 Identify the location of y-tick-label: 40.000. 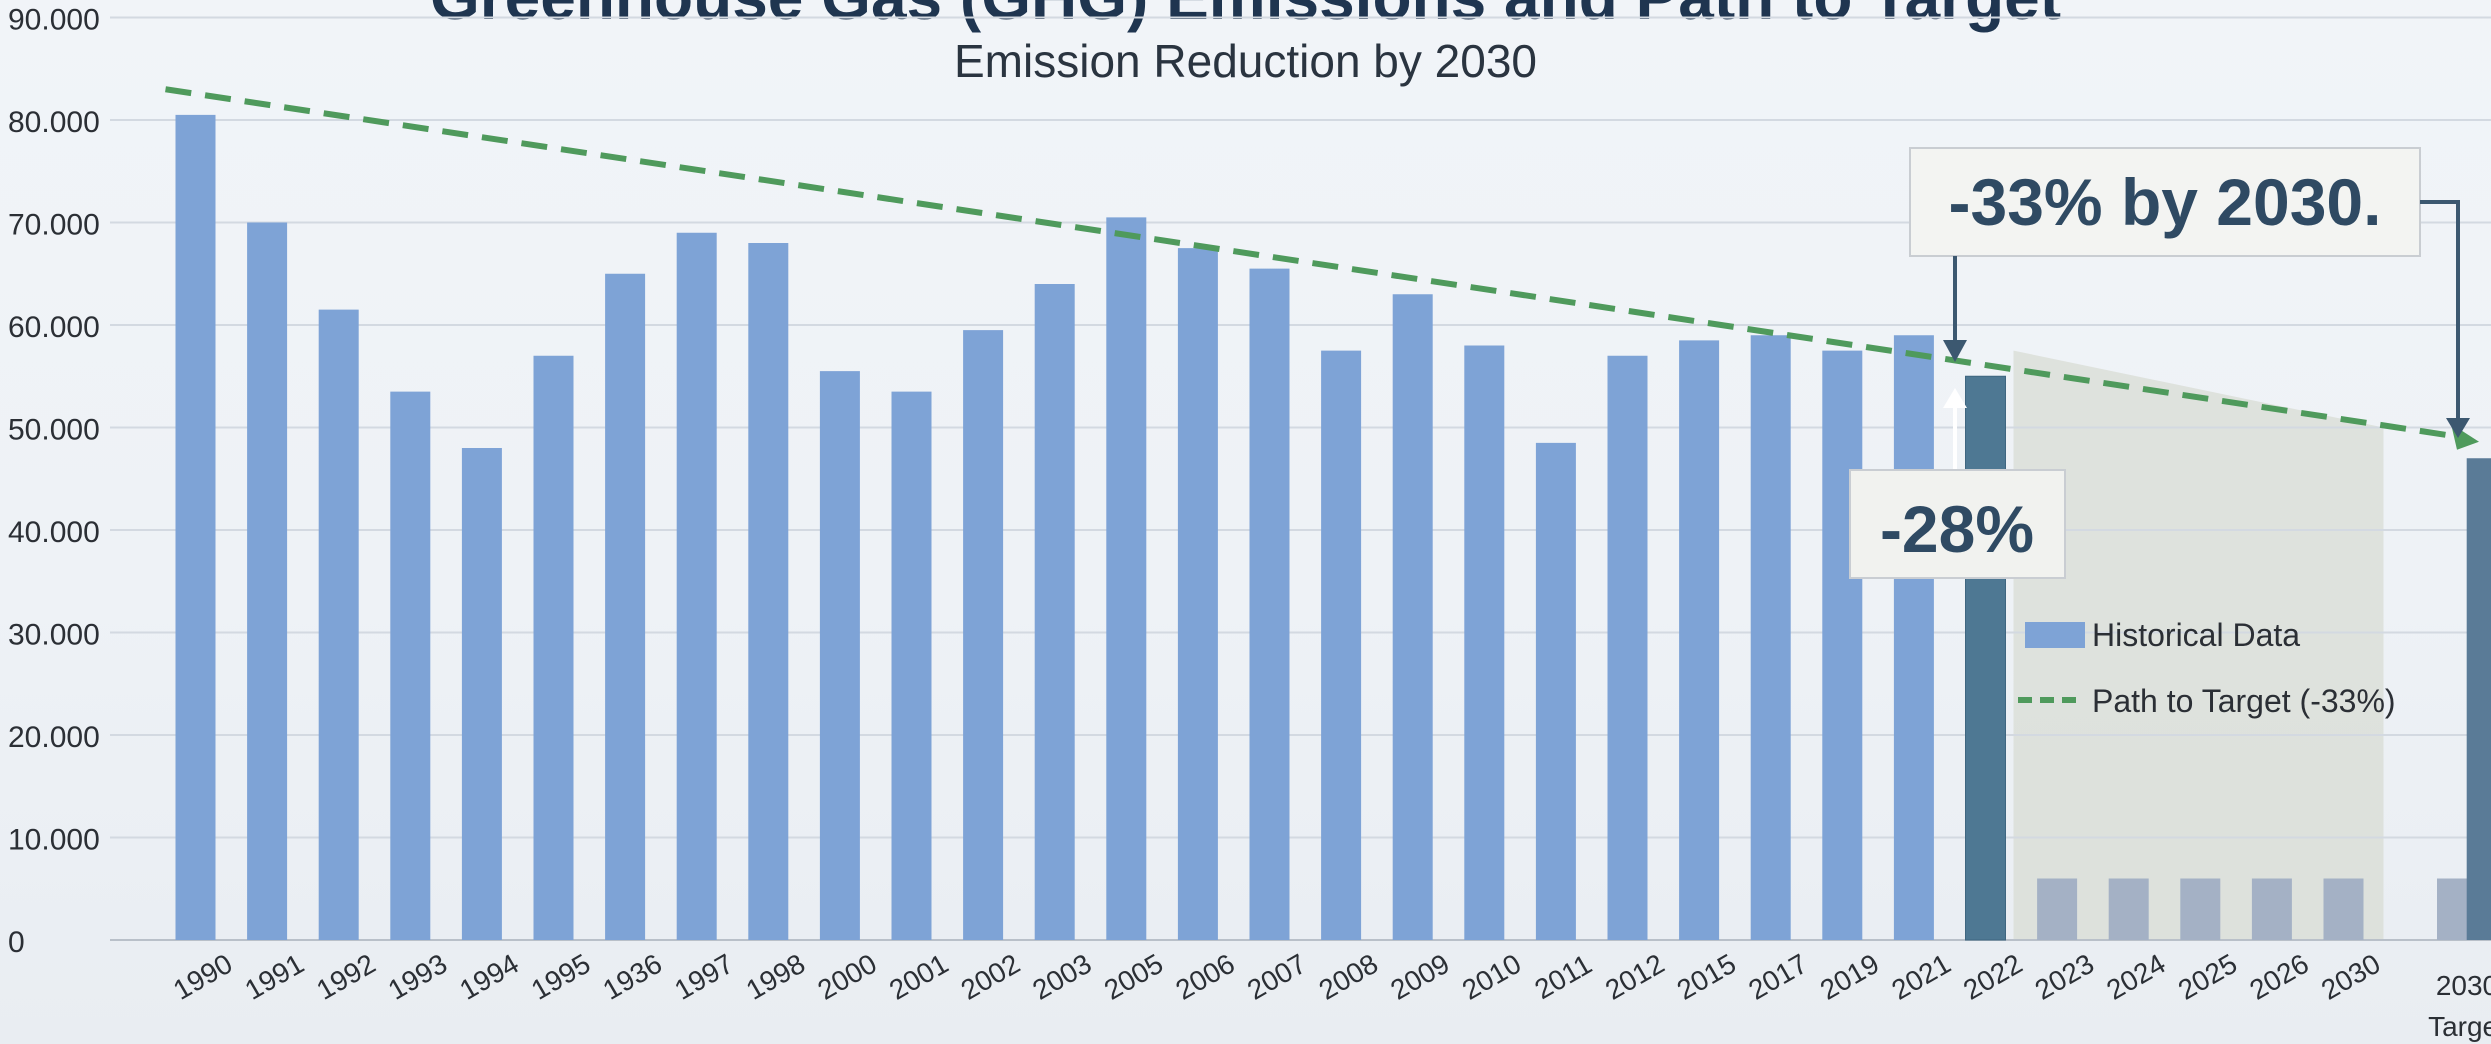
(54, 532).